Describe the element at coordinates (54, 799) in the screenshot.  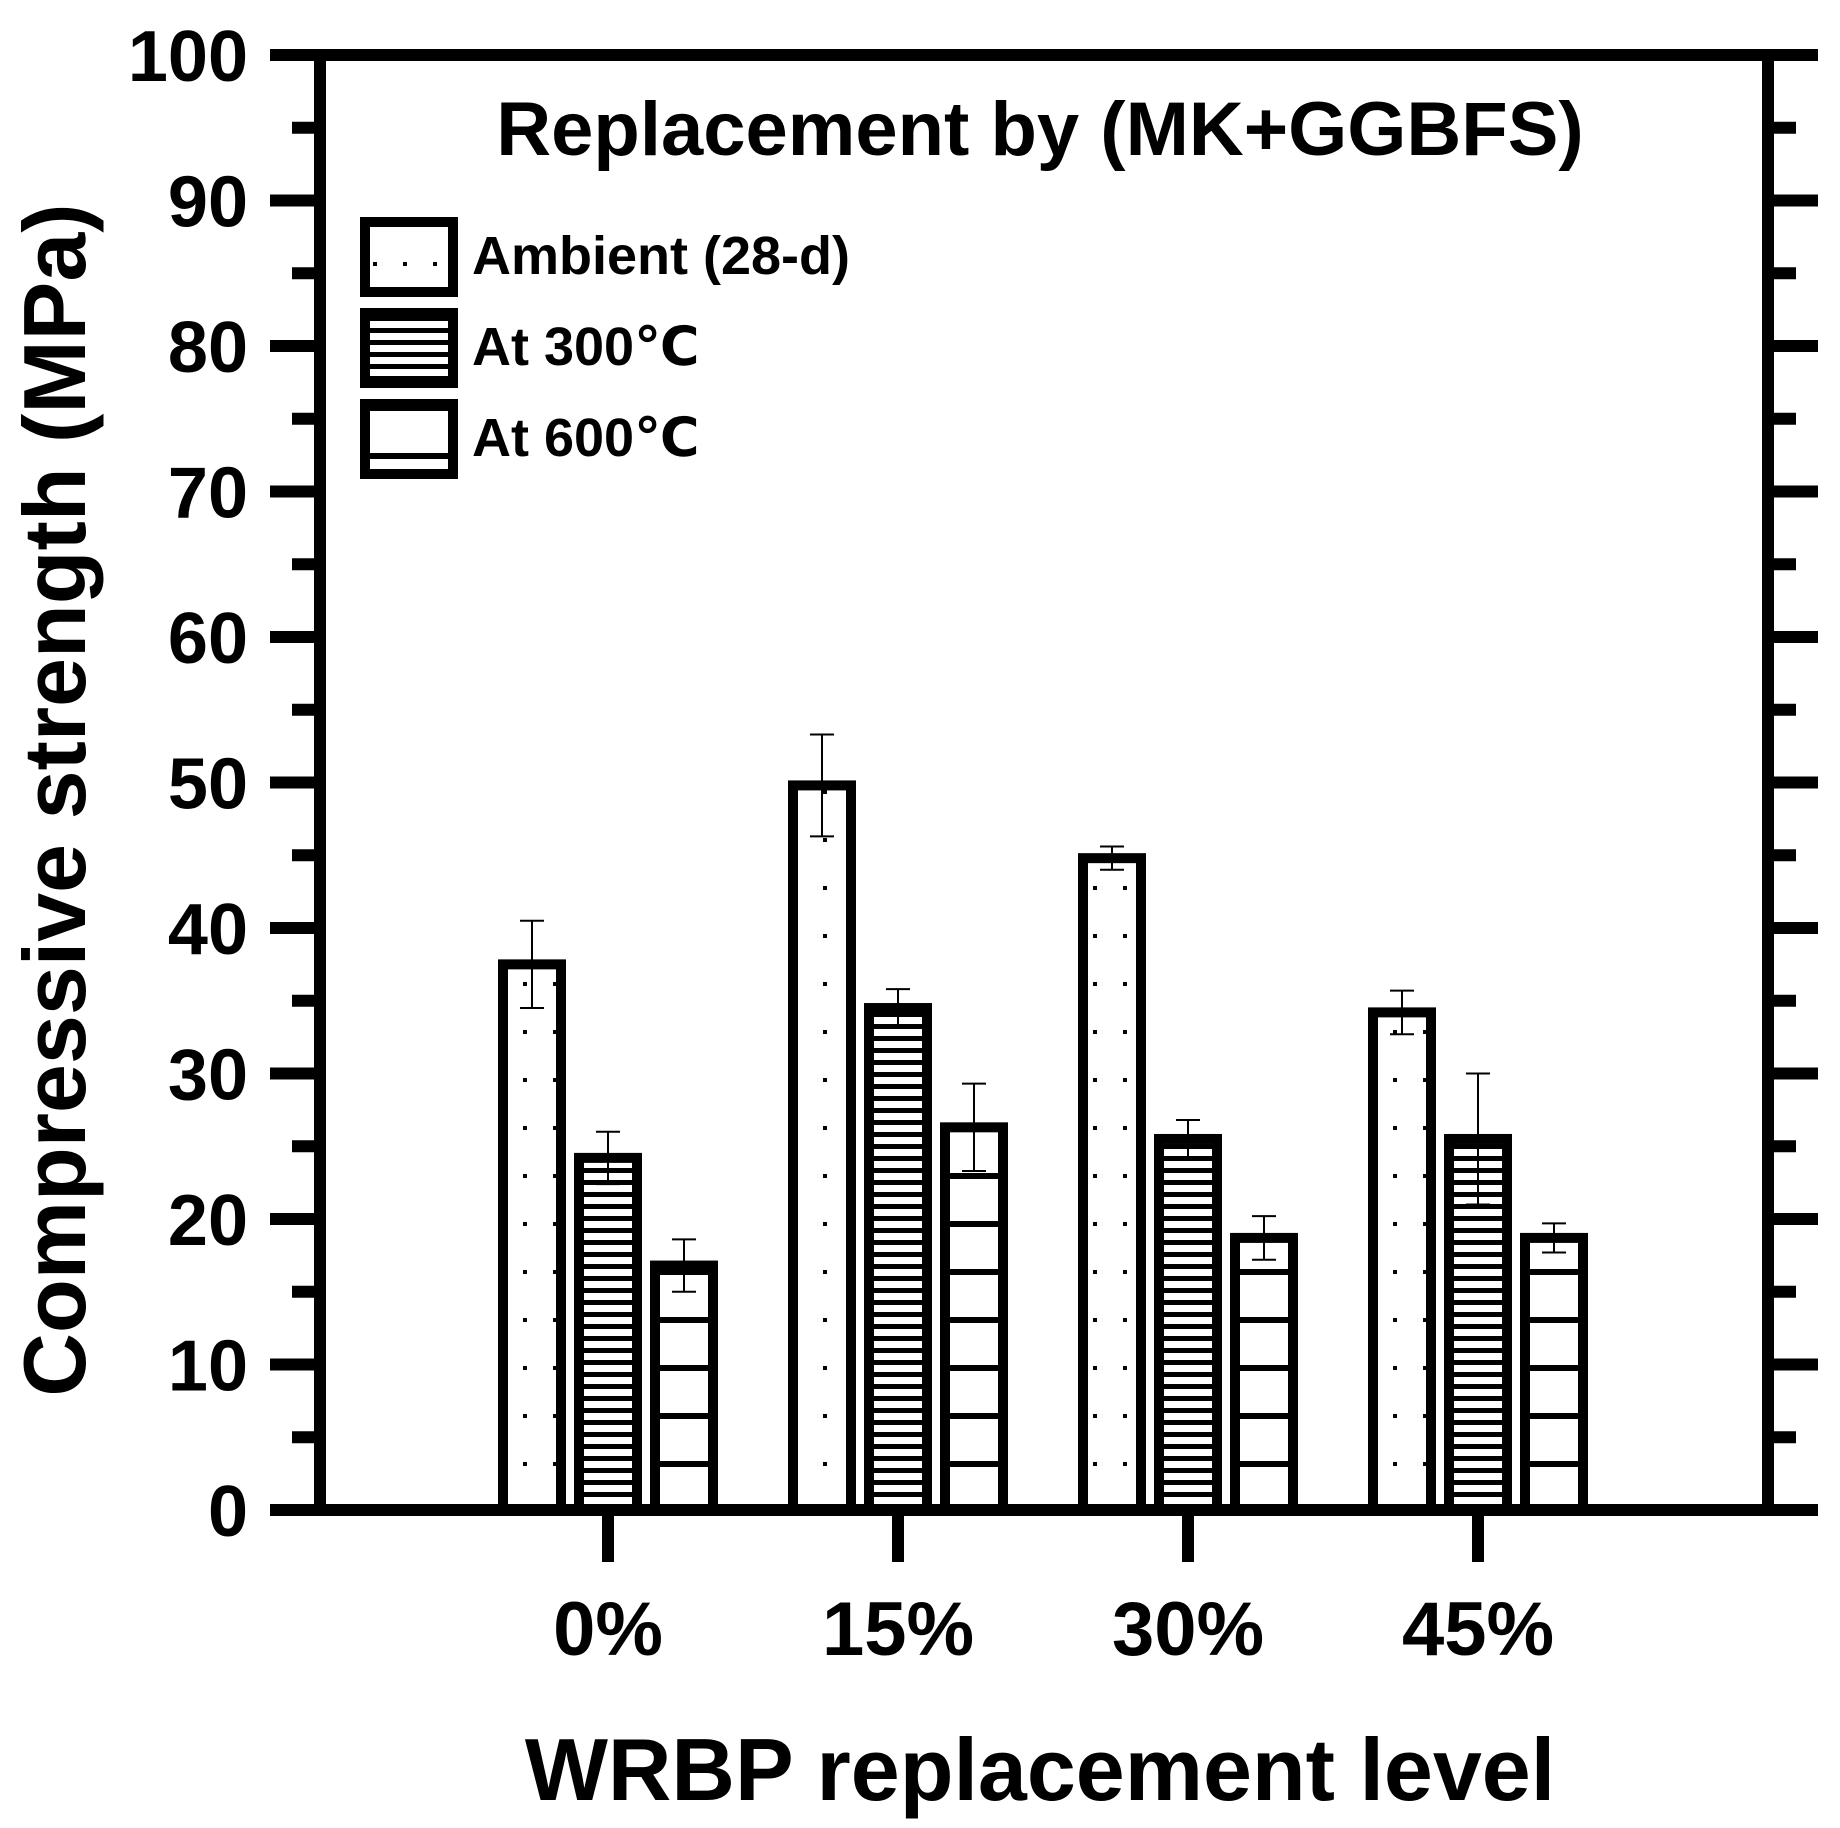
I see `y-axis-label: Compressive strength (MPa)` at that location.